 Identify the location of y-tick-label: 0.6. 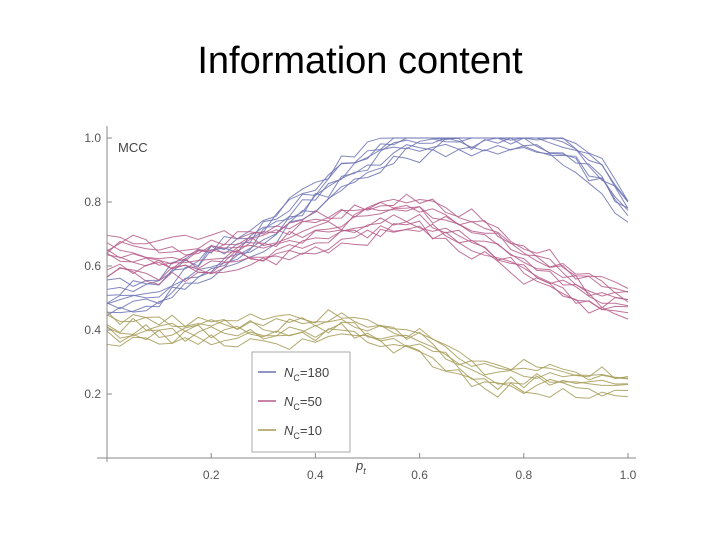
(92, 266).